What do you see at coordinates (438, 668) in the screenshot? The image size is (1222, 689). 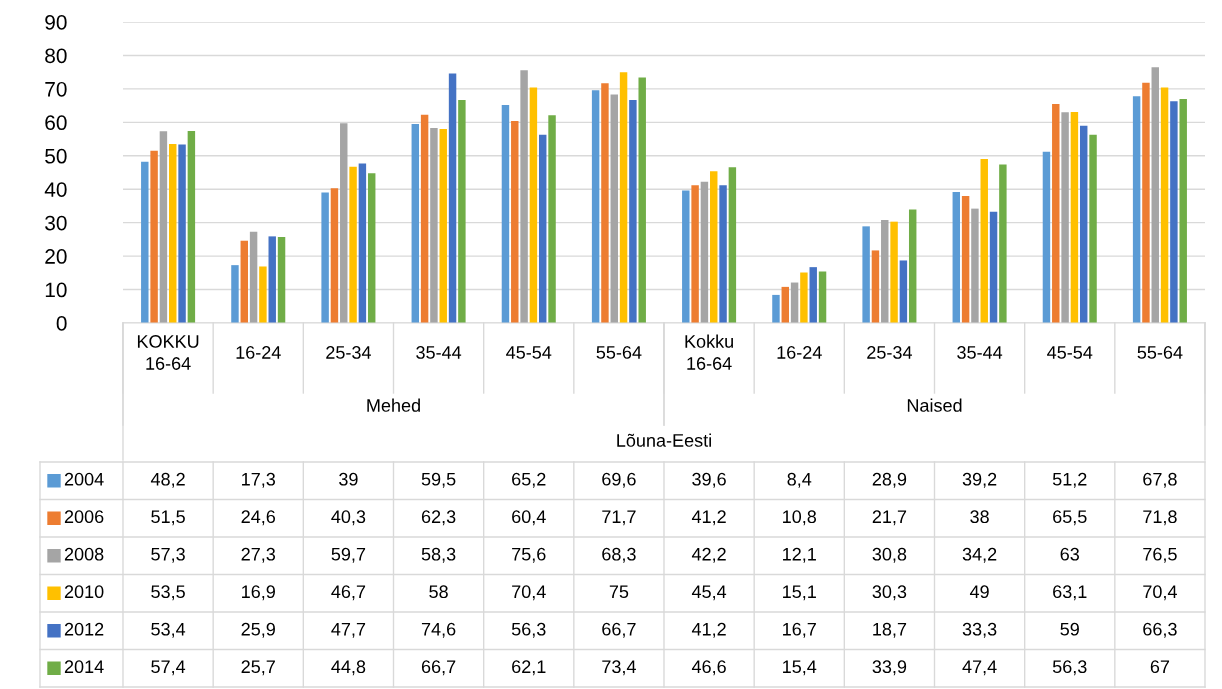 I see `data-label: 66,7` at bounding box center [438, 668].